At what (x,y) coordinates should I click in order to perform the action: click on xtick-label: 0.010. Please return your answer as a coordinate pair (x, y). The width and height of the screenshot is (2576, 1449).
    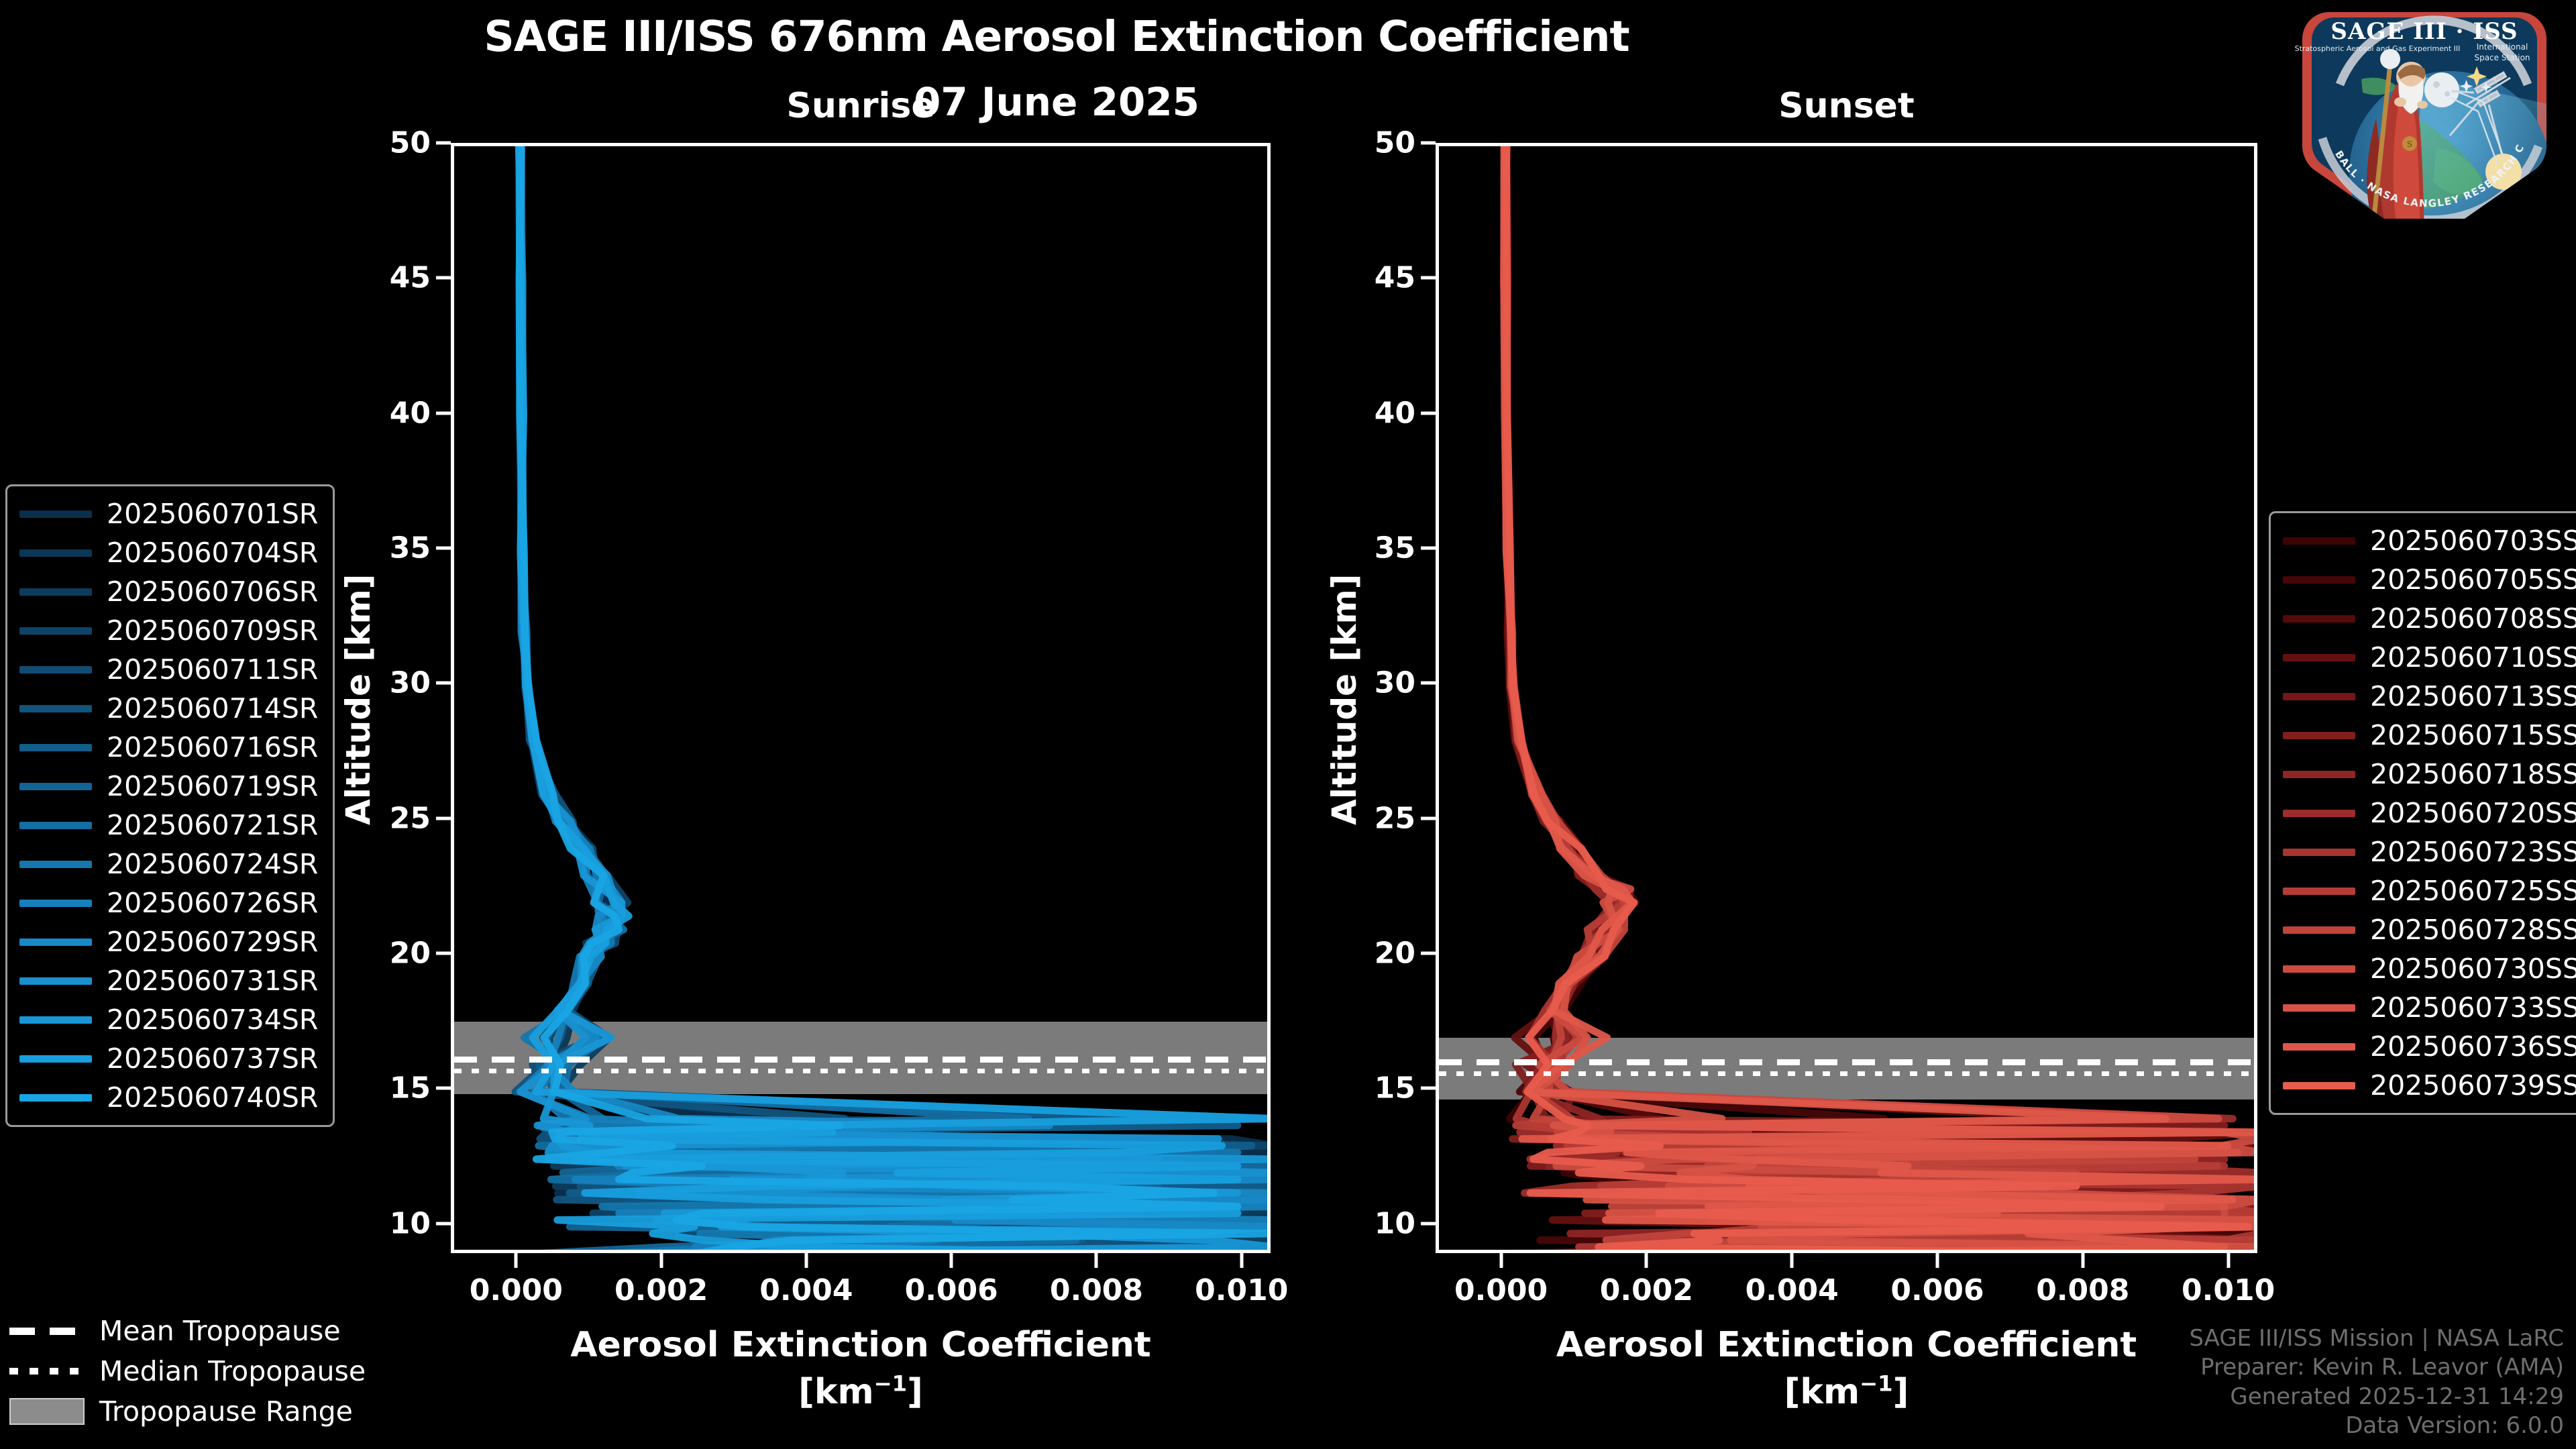
    Looking at the image, I should click on (2228, 1290).